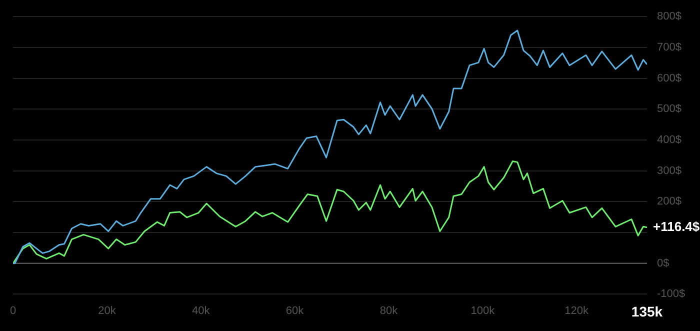 The image size is (700, 331). Describe the element at coordinates (107, 310) in the screenshot. I see `x-tick-label: 20k` at that location.